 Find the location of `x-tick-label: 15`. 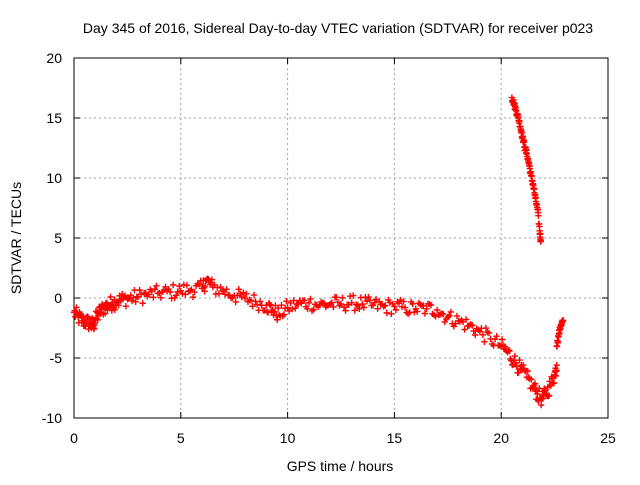

x-tick-label: 15 is located at coordinates (395, 438).